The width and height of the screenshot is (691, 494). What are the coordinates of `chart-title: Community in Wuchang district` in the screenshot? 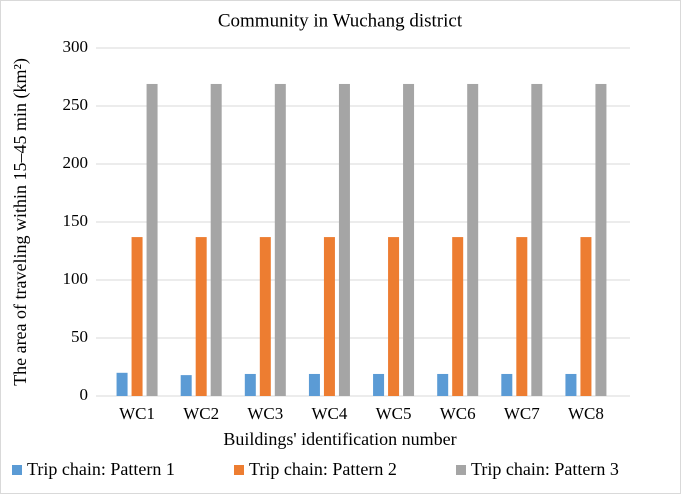 It's located at (340, 20).